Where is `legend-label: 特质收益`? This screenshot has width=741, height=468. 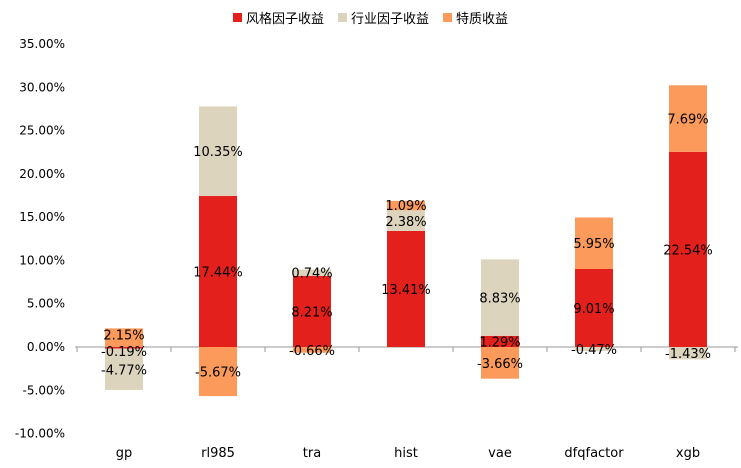 legend-label: 特质收益 is located at coordinates (482, 19).